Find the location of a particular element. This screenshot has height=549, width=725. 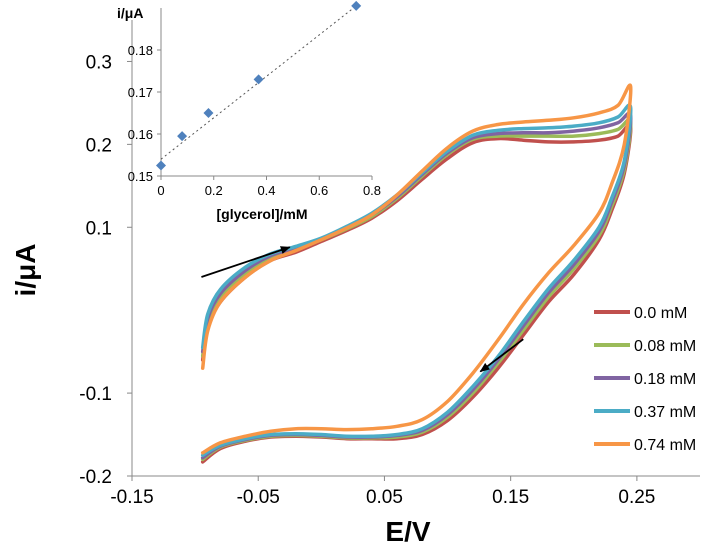

inset-x-tick-label: 0.2 is located at coordinates (214, 190).